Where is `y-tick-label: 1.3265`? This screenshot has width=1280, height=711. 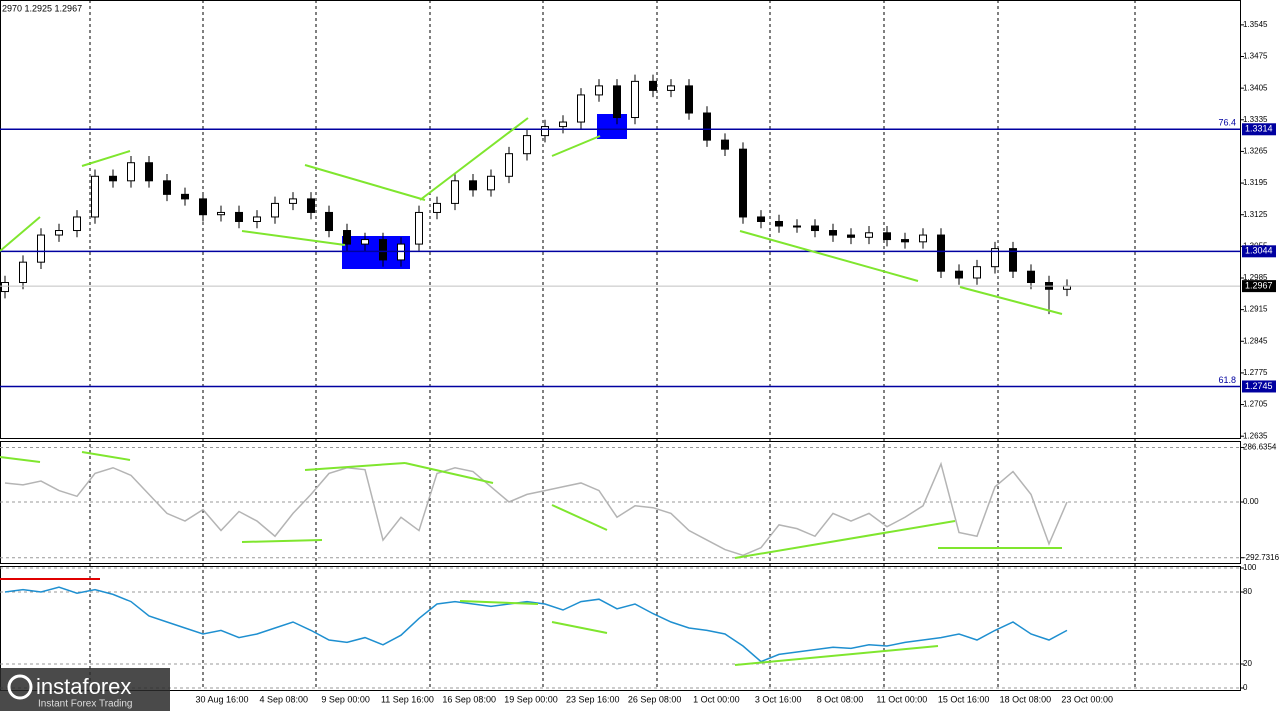
y-tick-label: 1.3265 is located at coordinates (1255, 151).